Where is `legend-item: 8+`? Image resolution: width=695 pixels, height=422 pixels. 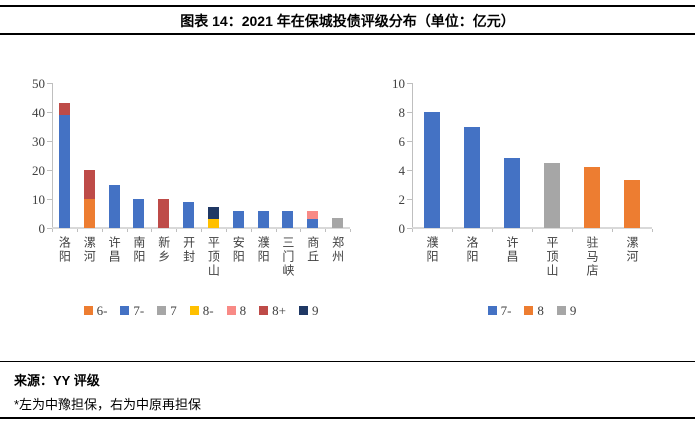 legend-item: 8+ is located at coordinates (272, 310).